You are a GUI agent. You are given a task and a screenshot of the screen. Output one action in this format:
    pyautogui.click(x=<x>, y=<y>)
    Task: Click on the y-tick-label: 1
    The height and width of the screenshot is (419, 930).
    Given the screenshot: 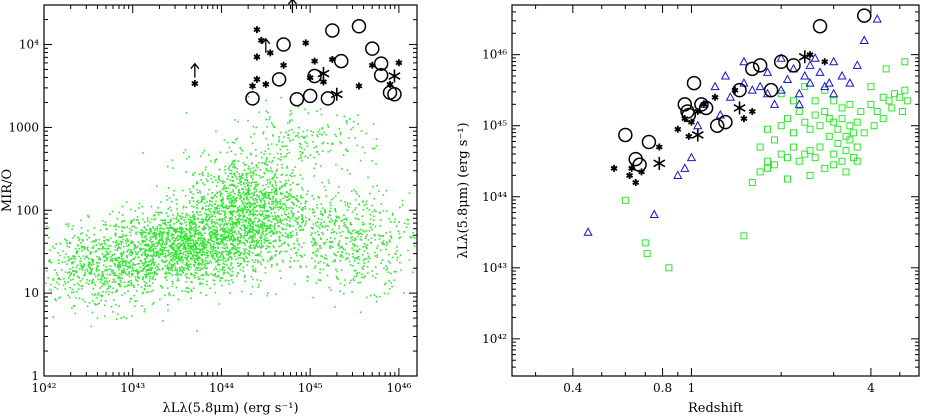 What is the action you would take?
    pyautogui.click(x=35, y=376)
    